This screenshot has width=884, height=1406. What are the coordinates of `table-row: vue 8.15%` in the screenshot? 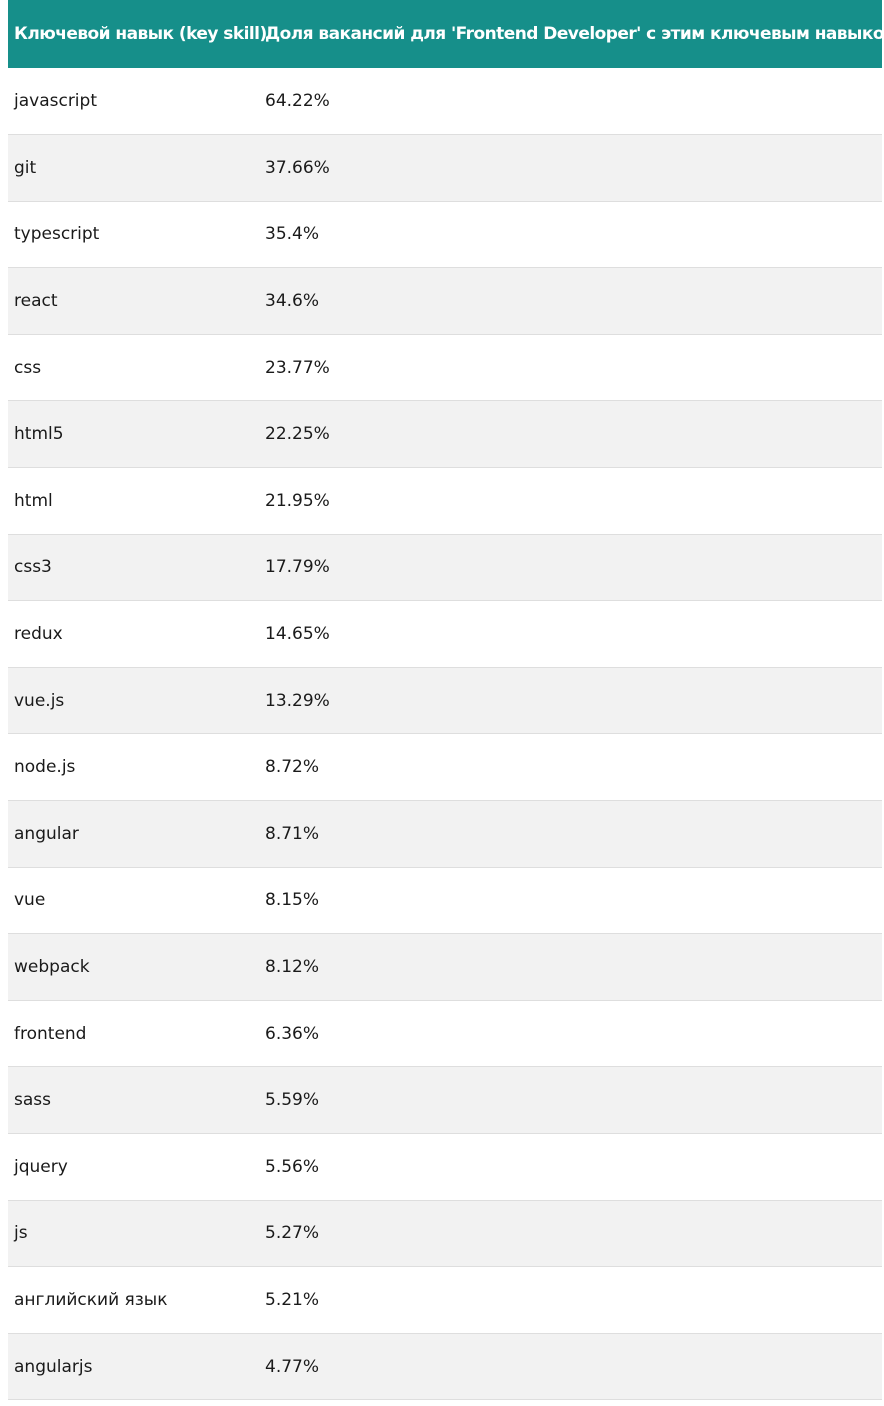 It's located at (445, 900).